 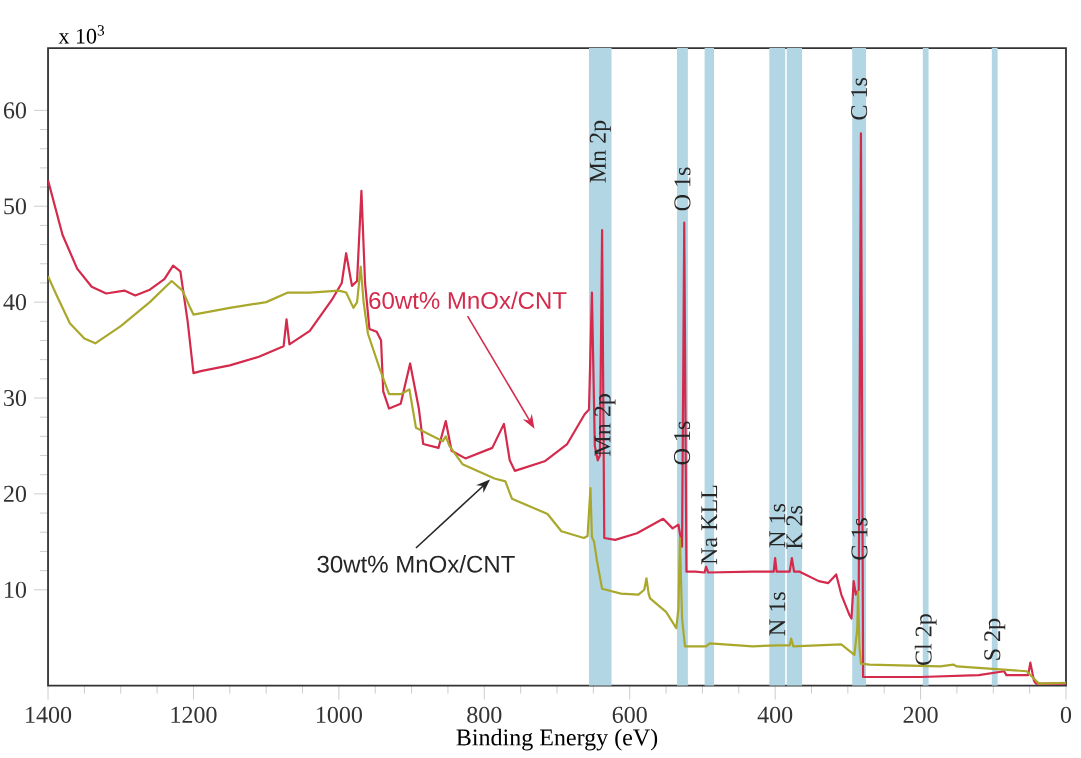 What do you see at coordinates (682, 189) in the screenshot?
I see `band-label: O 1s` at bounding box center [682, 189].